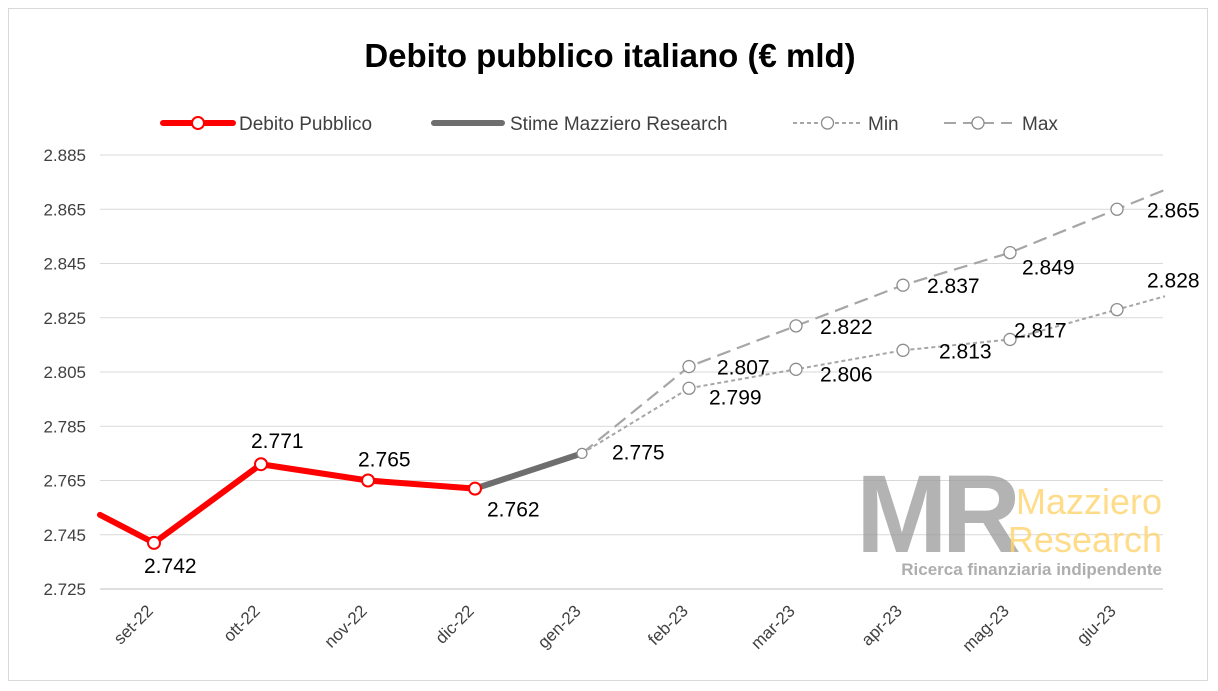 Image resolution: width=1218 pixels, height=691 pixels. Describe the element at coordinates (1173, 210) in the screenshot. I see `data-label: 2.865` at that location.